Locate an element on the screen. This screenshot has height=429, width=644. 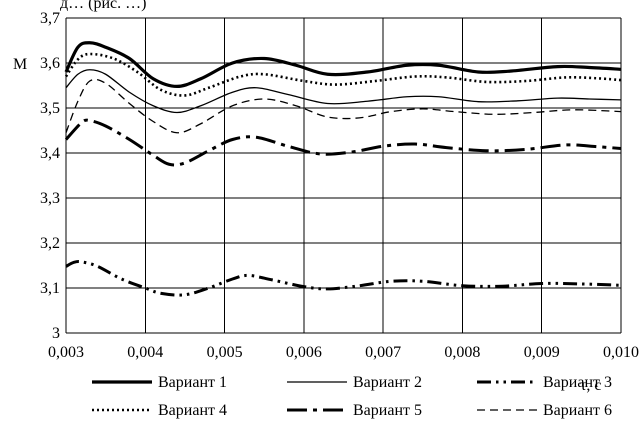
header-fragment: д… (рис. …) is located at coordinates (103, 6).